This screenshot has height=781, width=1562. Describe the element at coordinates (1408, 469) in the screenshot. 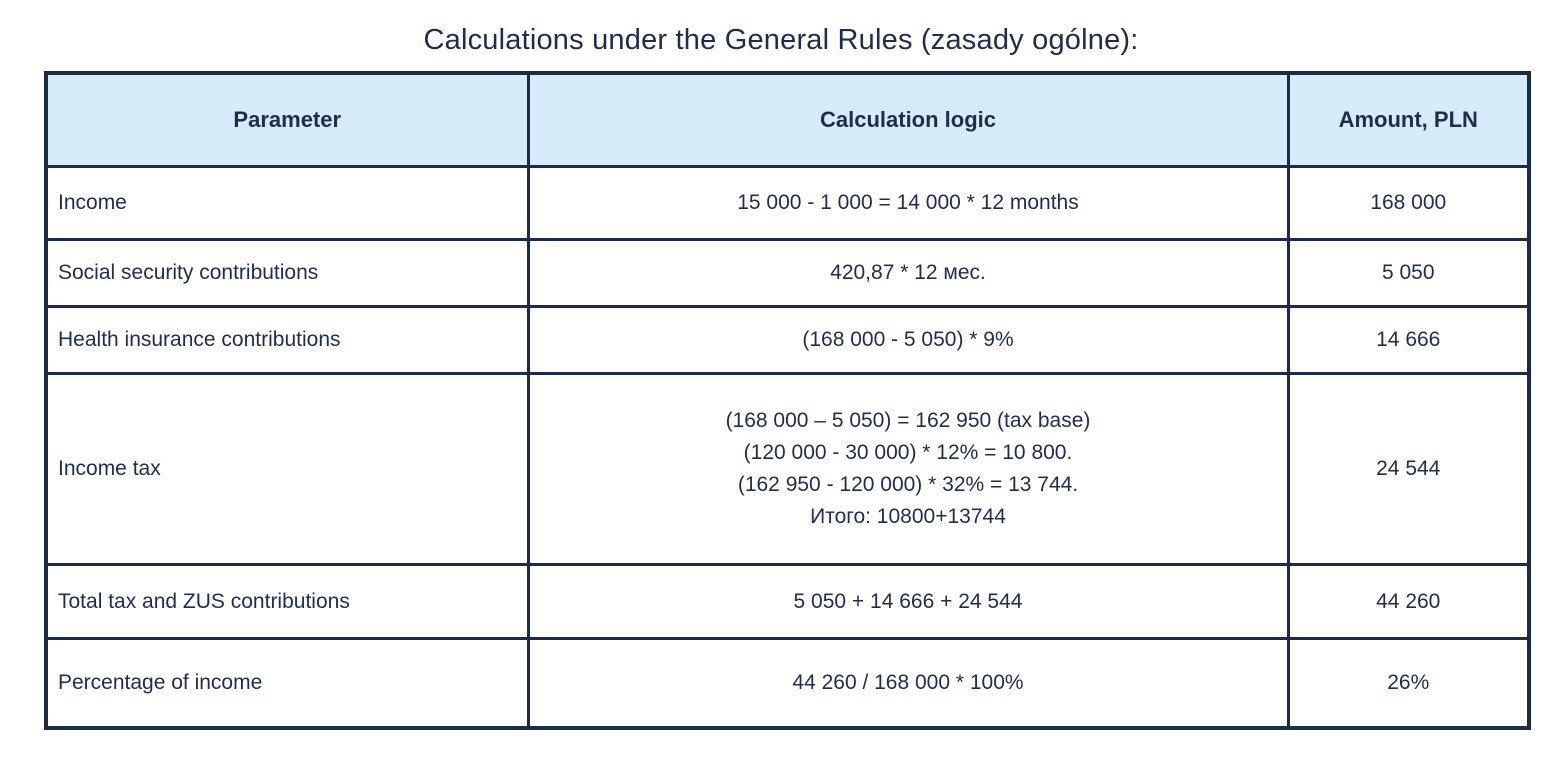

I see `amount-cell: 24 544` at that location.